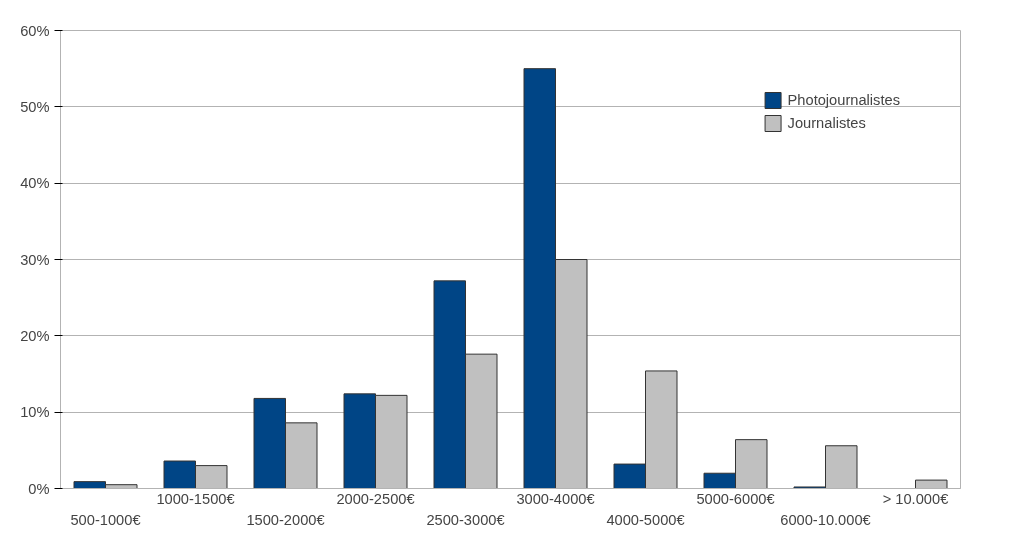  Describe the element at coordinates (555, 498) in the screenshot. I see `x-tick-label: 3000-4000€` at that location.